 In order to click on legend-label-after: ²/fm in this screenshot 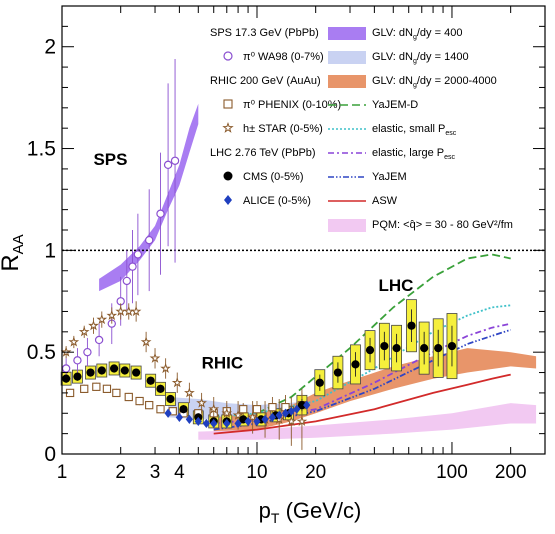, I will do `click(503, 225)`.